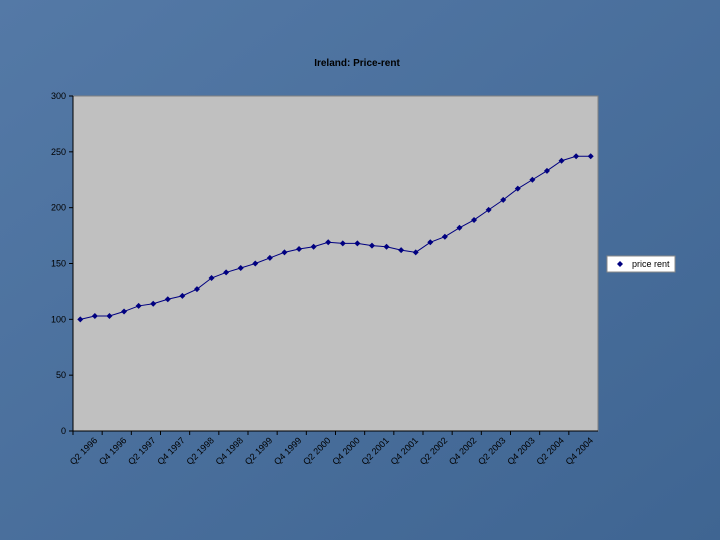 This screenshot has height=540, width=720. I want to click on chart-title: Ireland: Price-rent, so click(357, 63).